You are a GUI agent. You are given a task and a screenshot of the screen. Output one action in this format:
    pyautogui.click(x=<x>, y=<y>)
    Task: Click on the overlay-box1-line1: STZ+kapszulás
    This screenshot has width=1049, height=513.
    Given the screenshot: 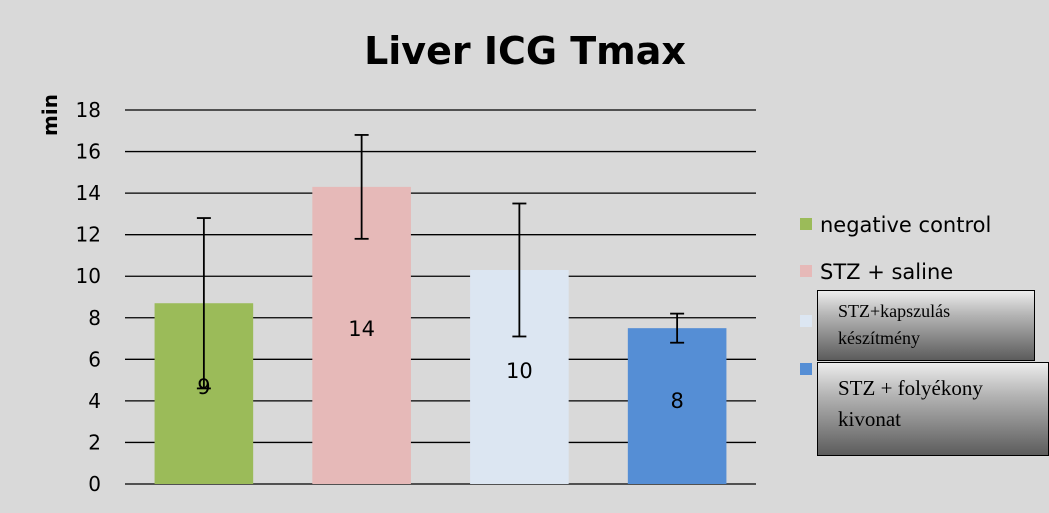 What is the action you would take?
    pyautogui.click(x=894, y=311)
    